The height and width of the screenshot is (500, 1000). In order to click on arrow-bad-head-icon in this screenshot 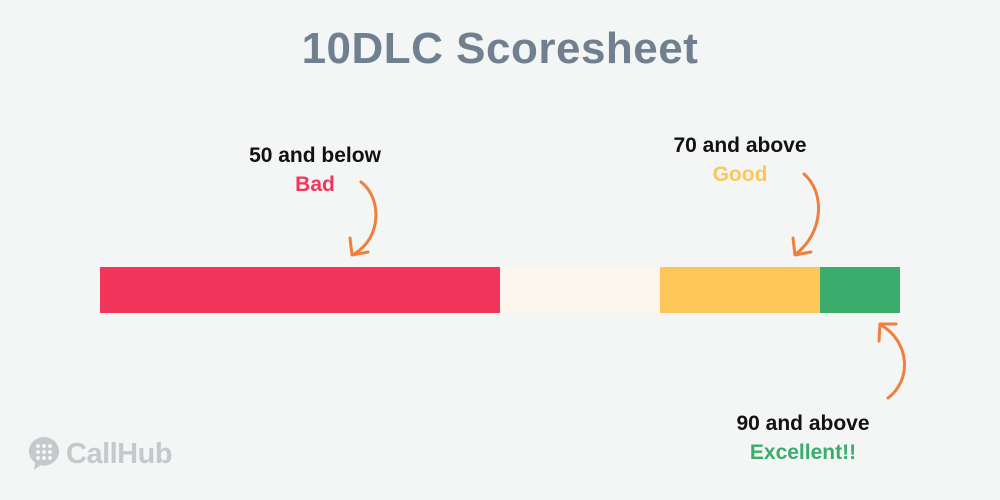, I will do `click(359, 246)`.